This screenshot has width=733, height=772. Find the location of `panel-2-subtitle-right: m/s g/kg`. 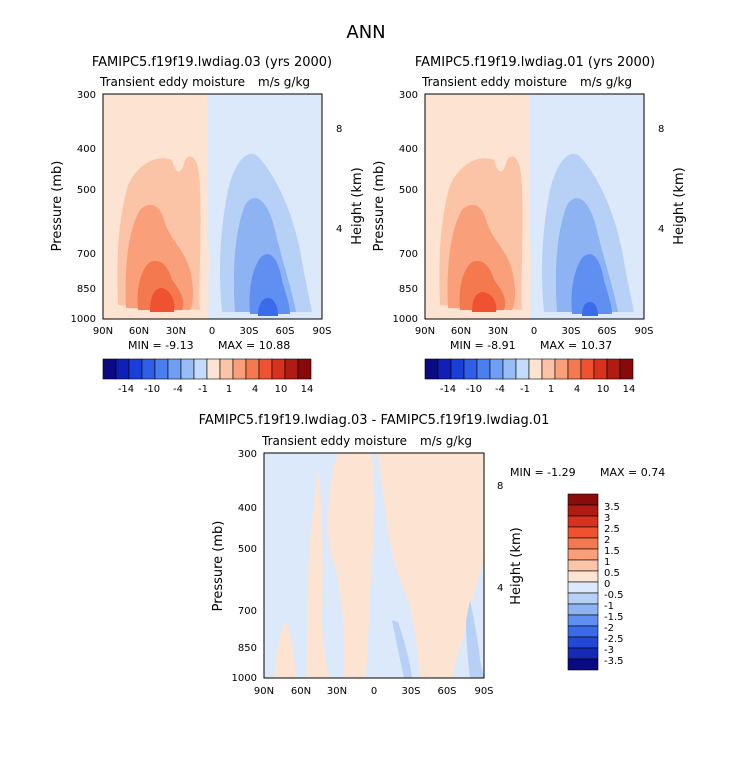

panel-2-subtitle-right: m/s g/kg is located at coordinates (606, 82).